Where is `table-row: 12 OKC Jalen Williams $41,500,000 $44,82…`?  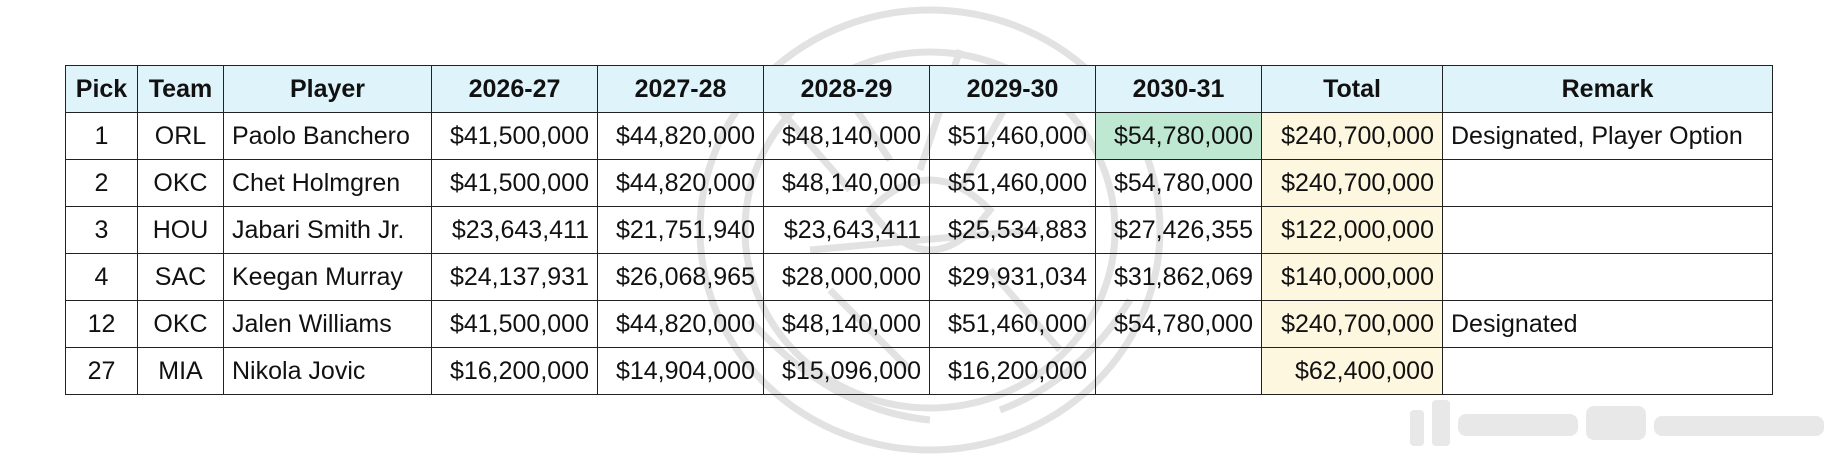
table-row: 12 OKC Jalen Williams $41,500,000 $44,82… is located at coordinates (919, 324).